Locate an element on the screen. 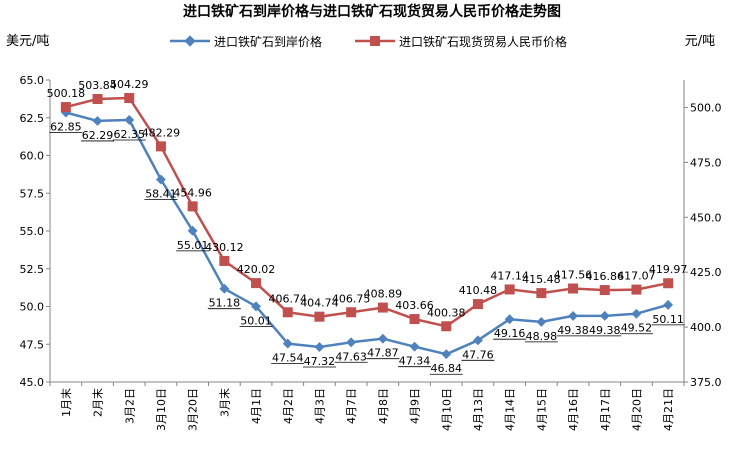  spot-value-label: 503.84 is located at coordinates (97, 85).